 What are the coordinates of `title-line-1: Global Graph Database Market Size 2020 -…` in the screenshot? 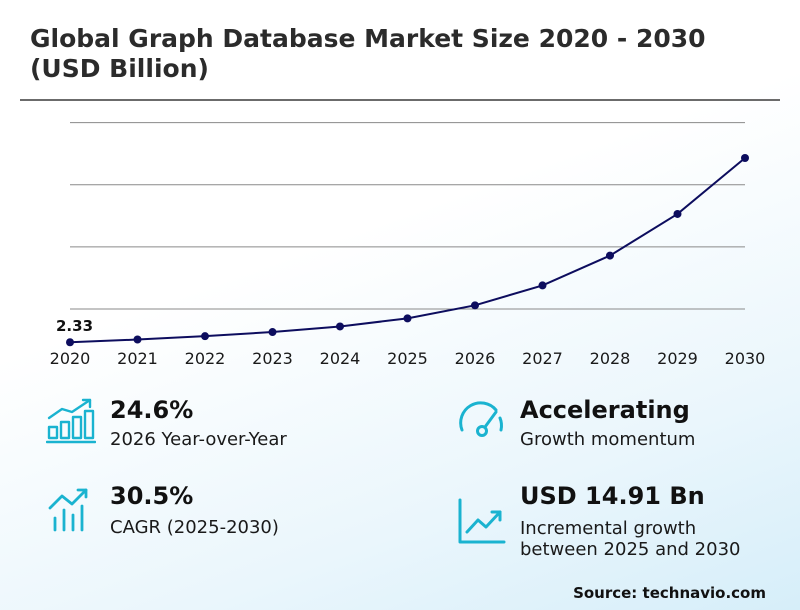 It's located at (368, 38).